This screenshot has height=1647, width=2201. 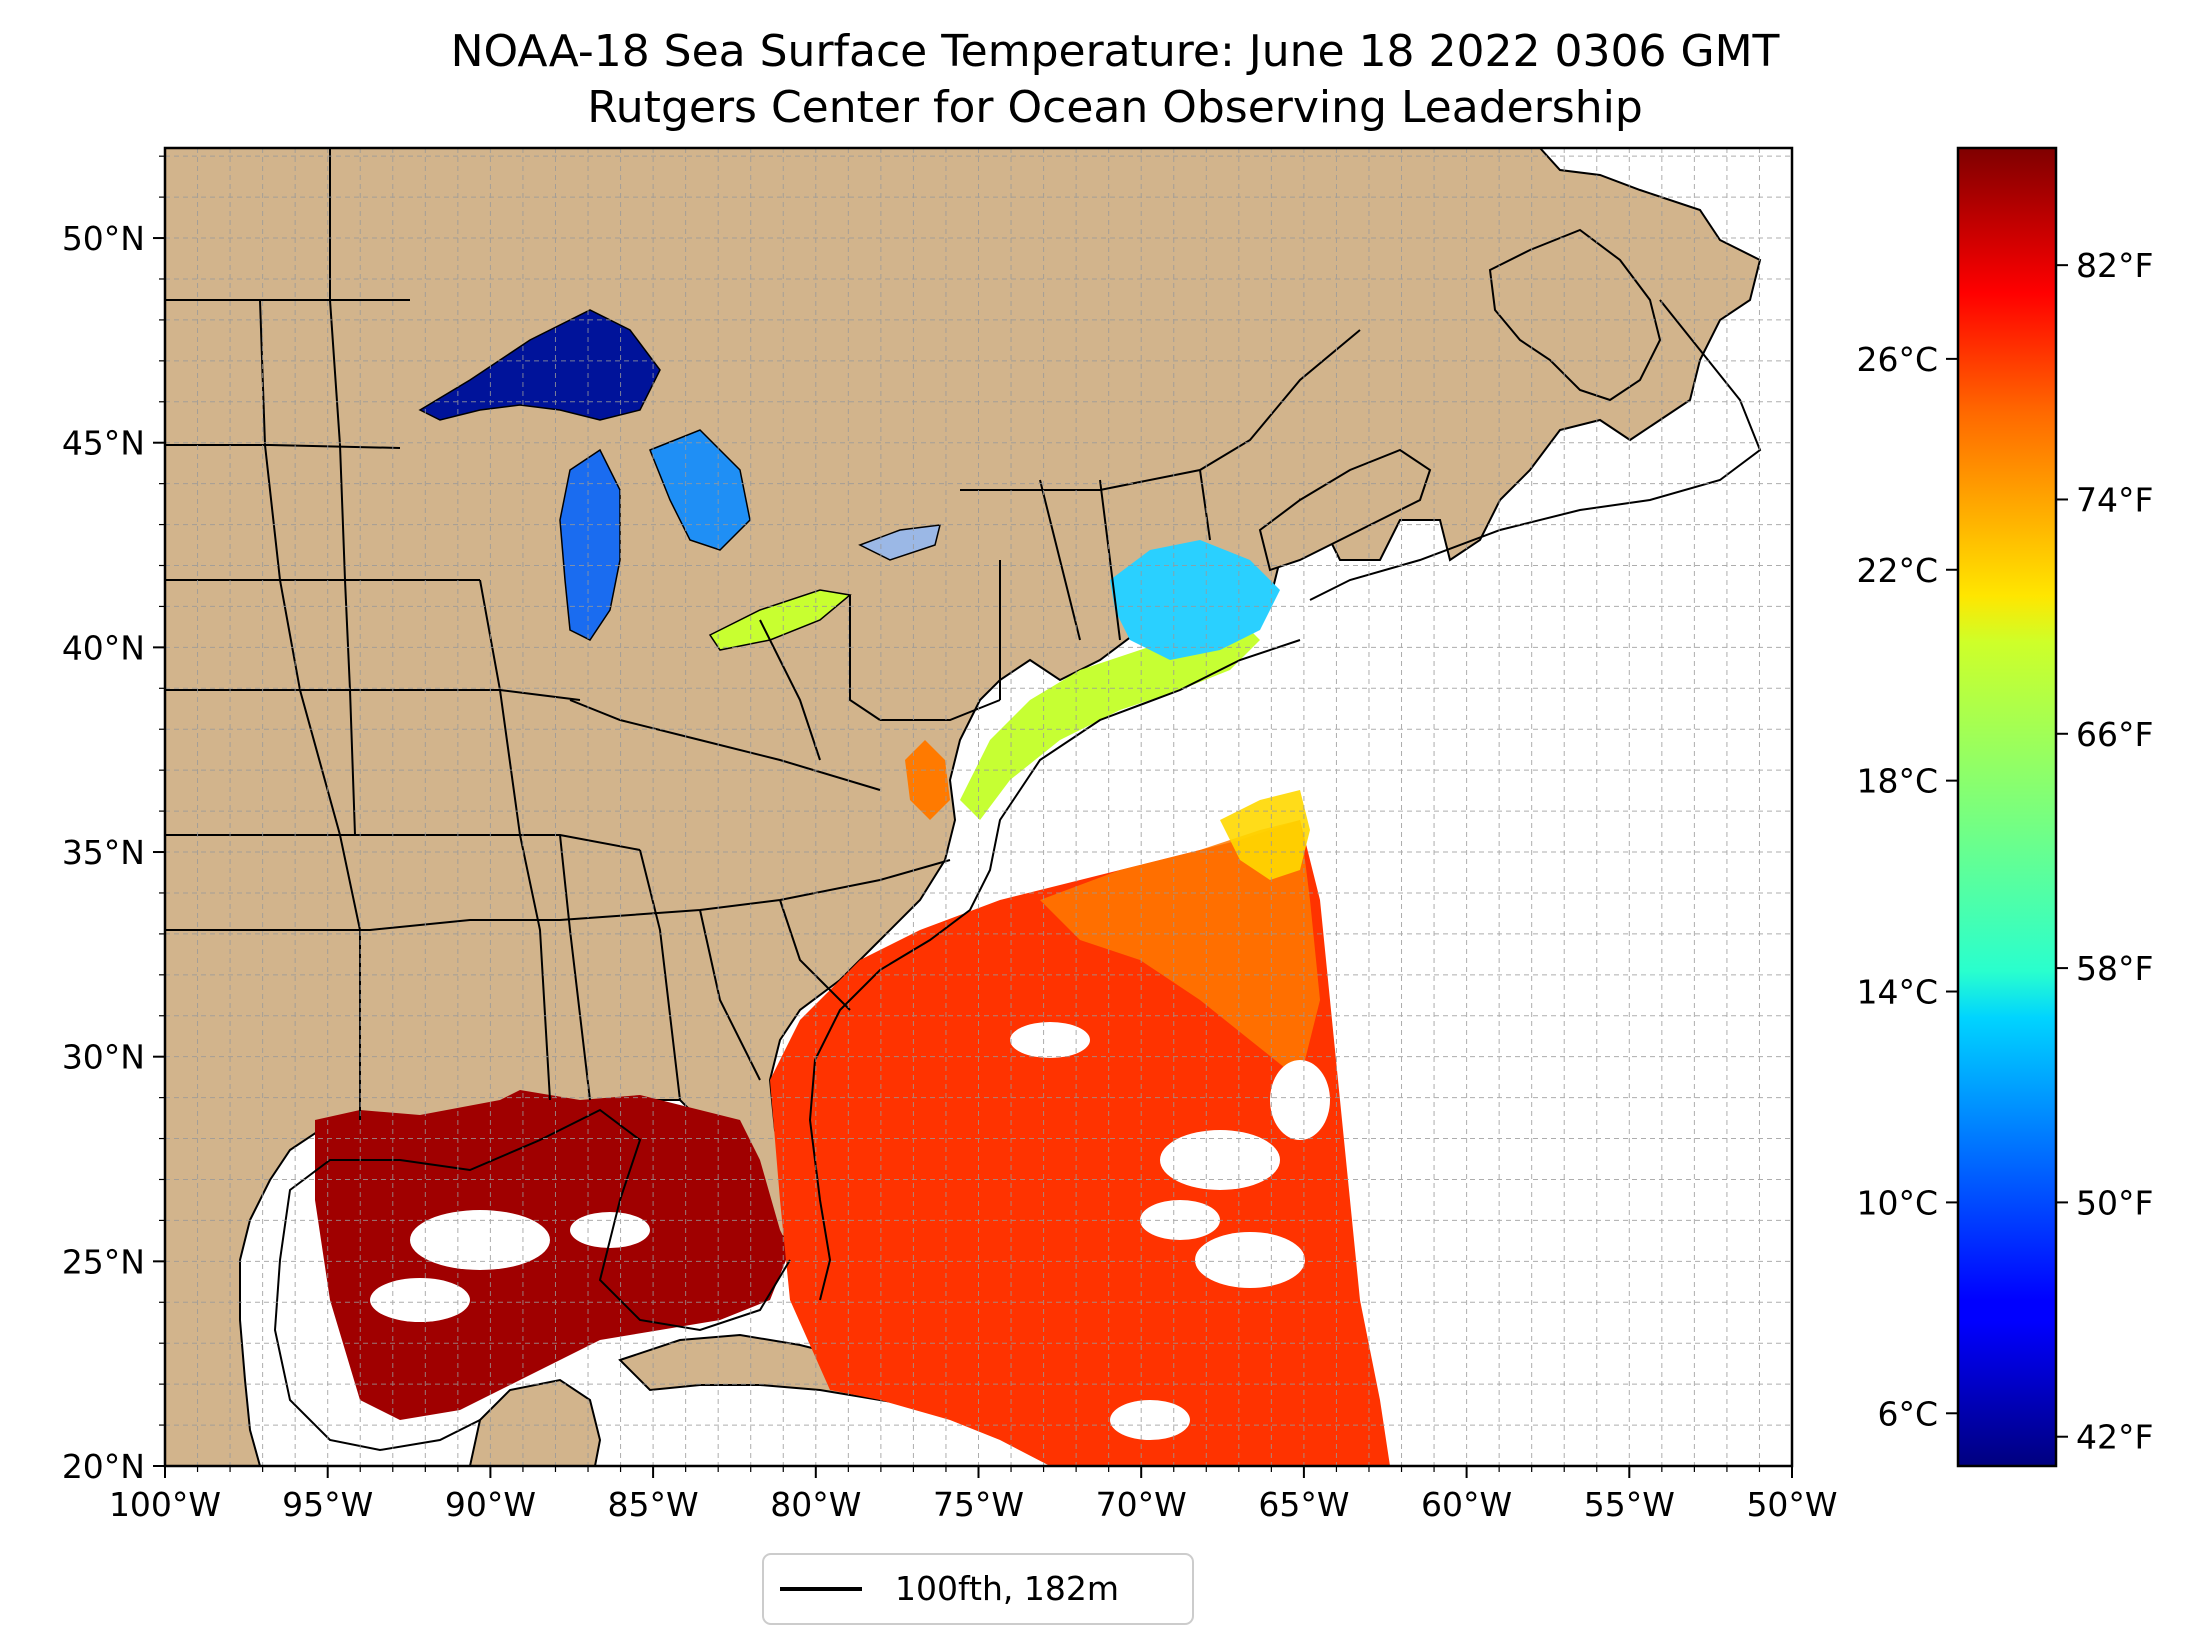 I want to click on land-yucatan, so click(x=535, y=1422).